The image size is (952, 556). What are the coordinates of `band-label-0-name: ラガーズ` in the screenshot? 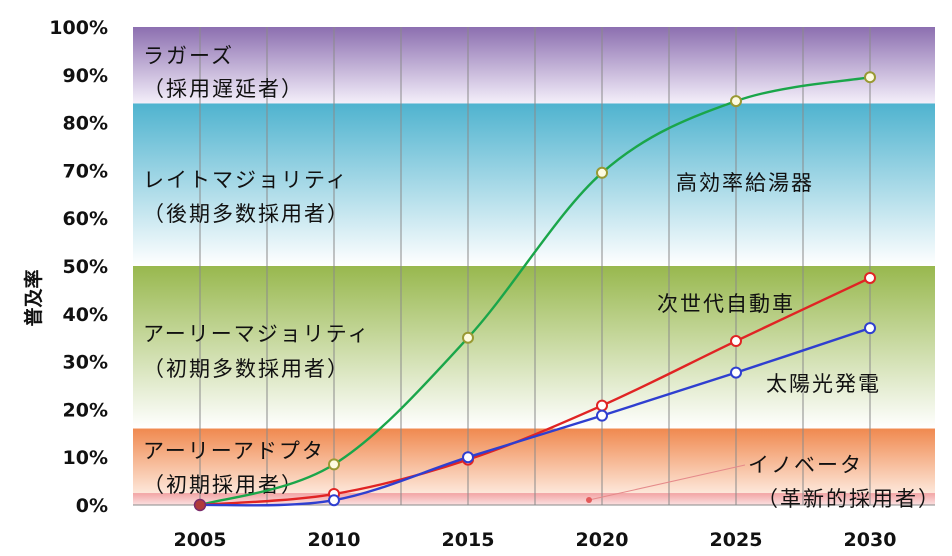 It's located at (188, 56).